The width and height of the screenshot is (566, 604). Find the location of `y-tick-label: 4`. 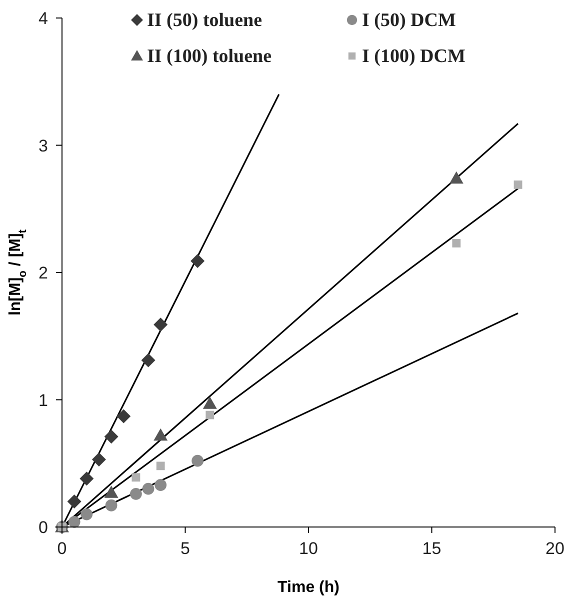

y-tick-label: 4 is located at coordinates (43, 18).